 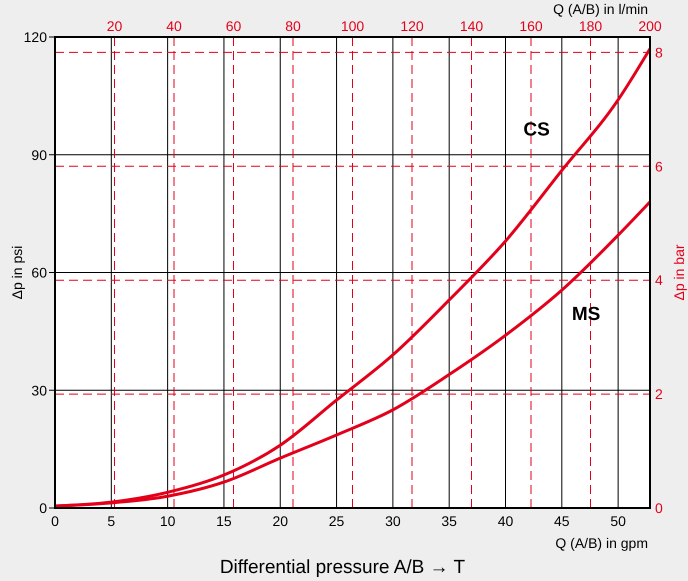 I want to click on text: Differential pressure A/B → T, so click(x=343, y=567).